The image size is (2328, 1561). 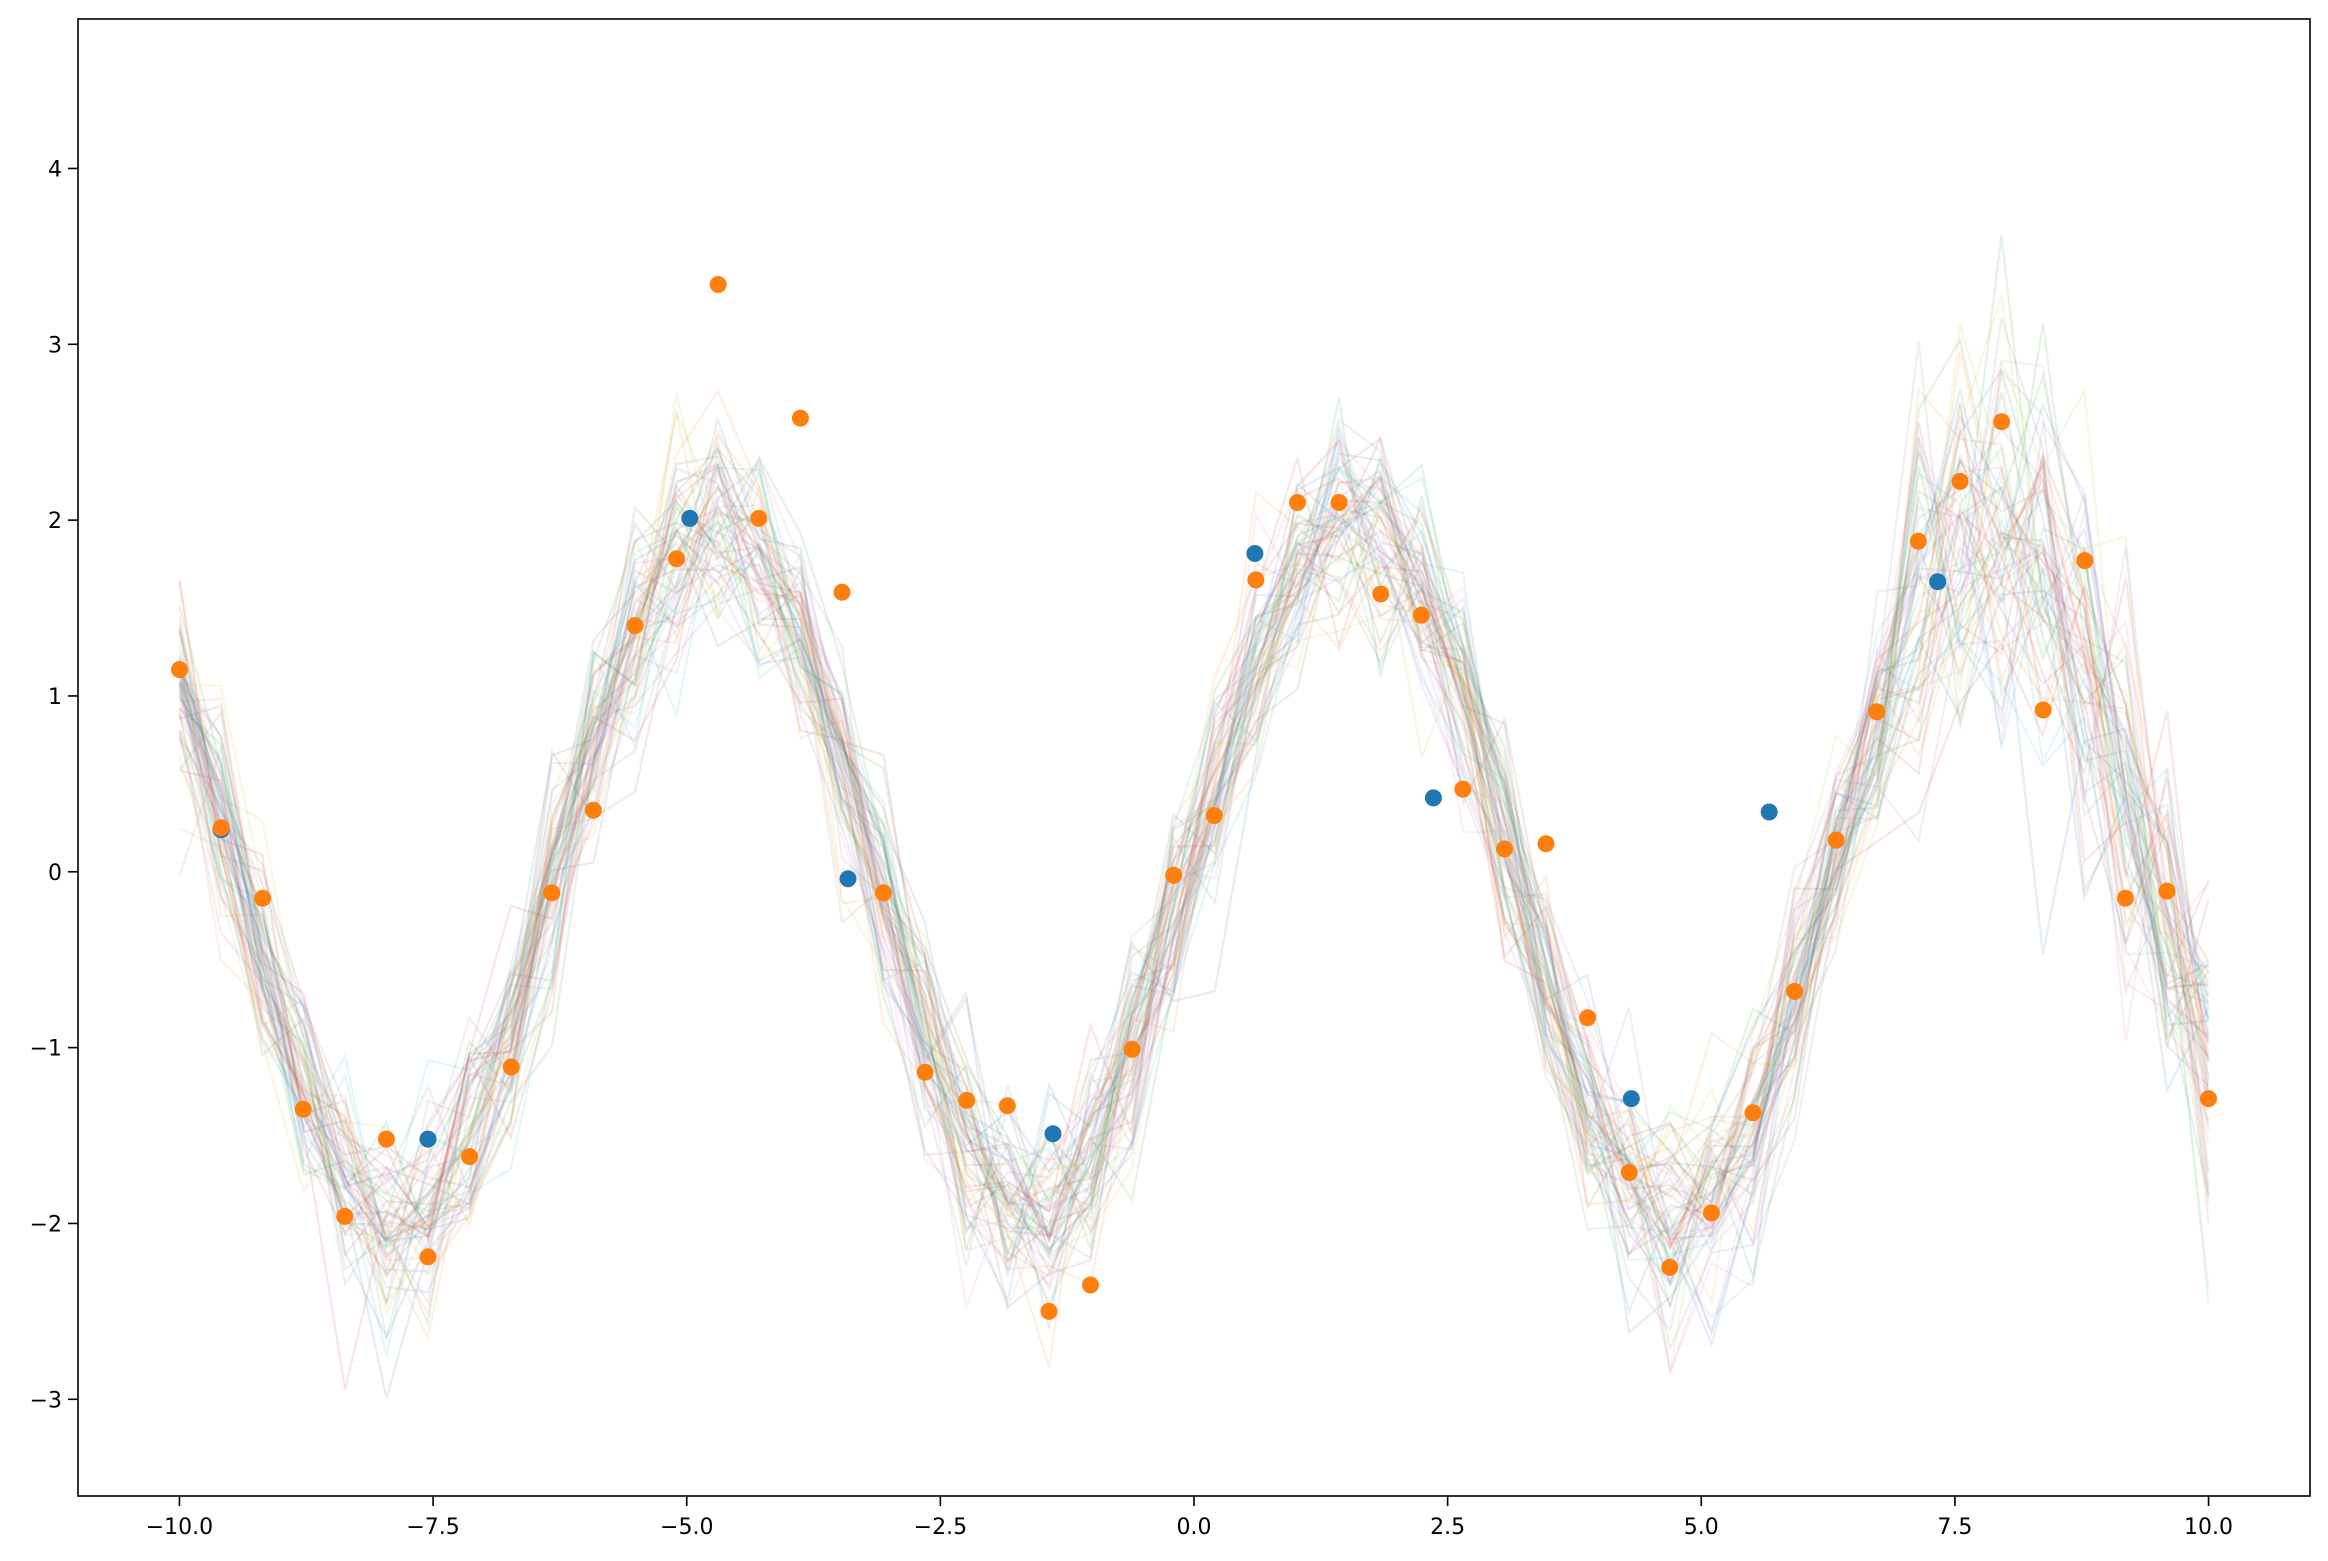 I want to click on x-tick-label: −2.5, so click(x=940, y=1527).